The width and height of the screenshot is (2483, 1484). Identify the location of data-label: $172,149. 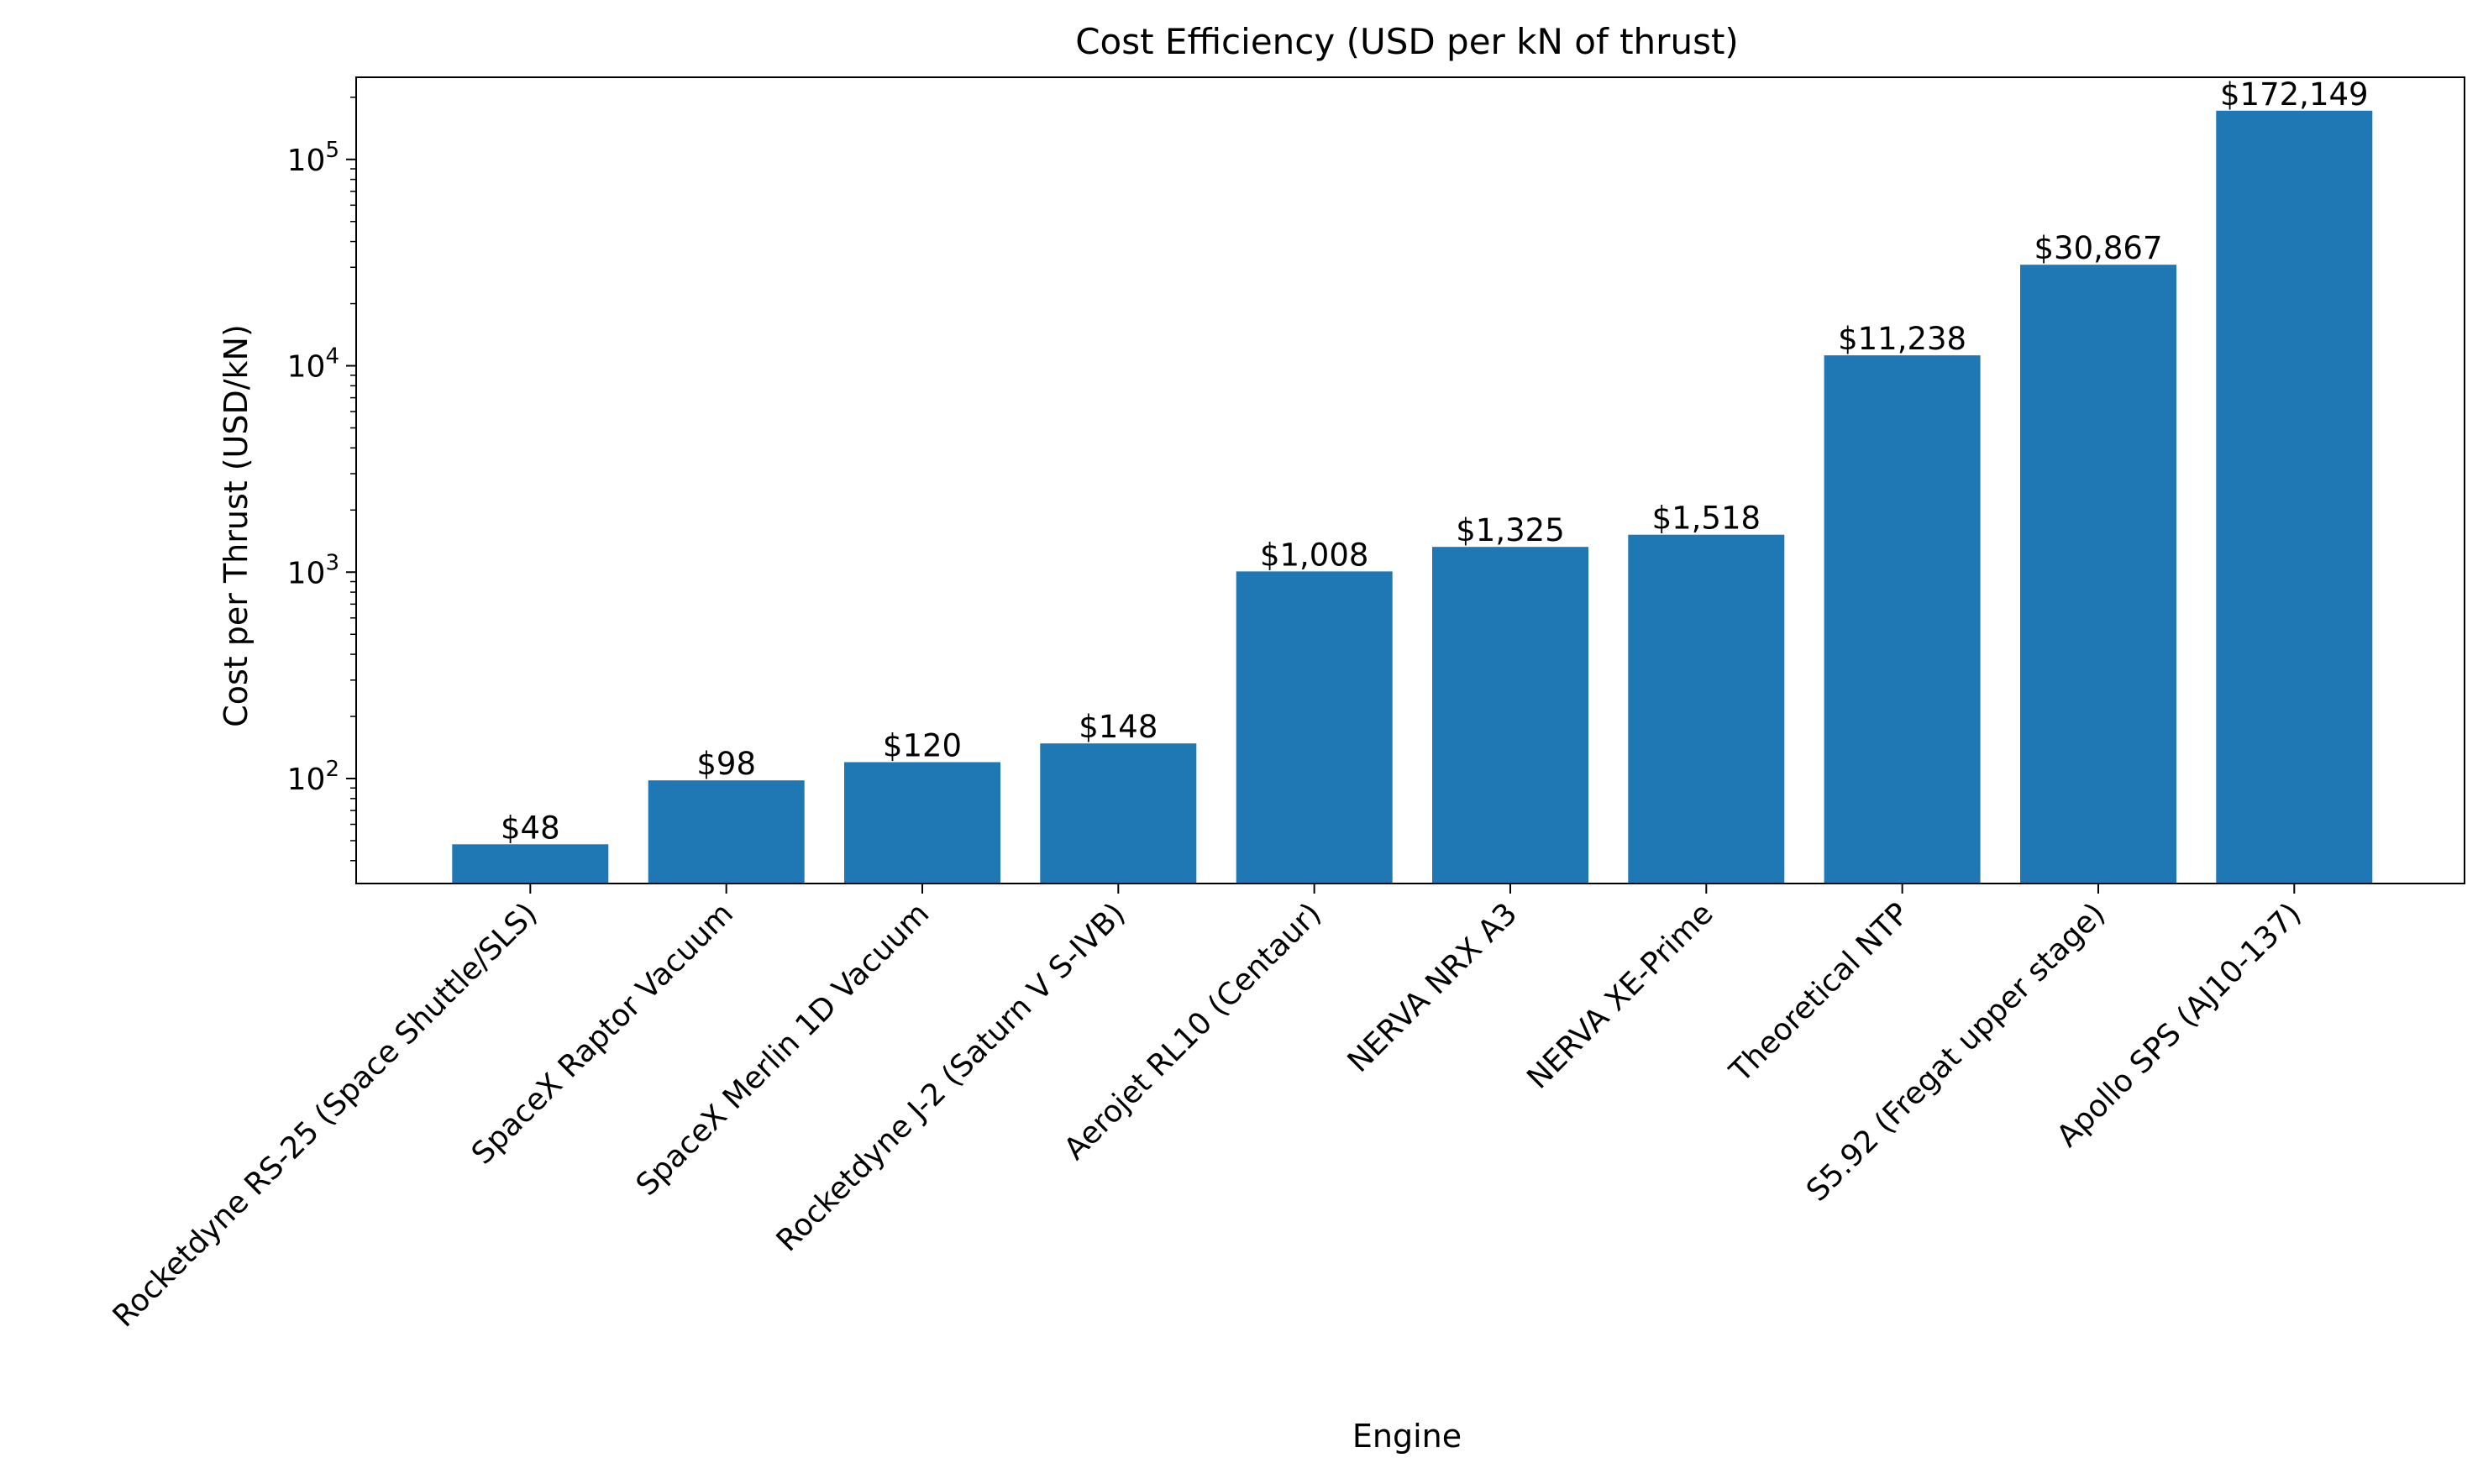
(2294, 95).